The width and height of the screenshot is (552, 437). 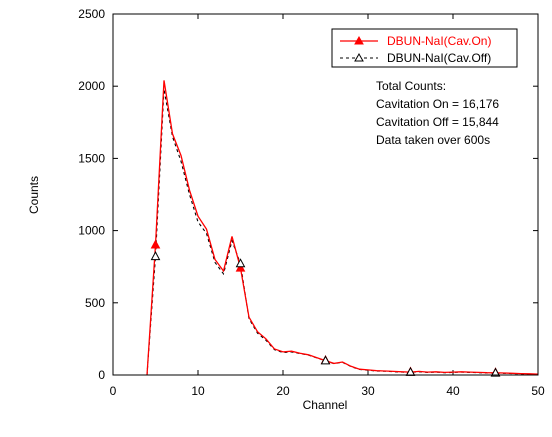 What do you see at coordinates (437, 122) in the screenshot?
I see `annotation-cavitation-off: Cavitation Off = 15,844` at bounding box center [437, 122].